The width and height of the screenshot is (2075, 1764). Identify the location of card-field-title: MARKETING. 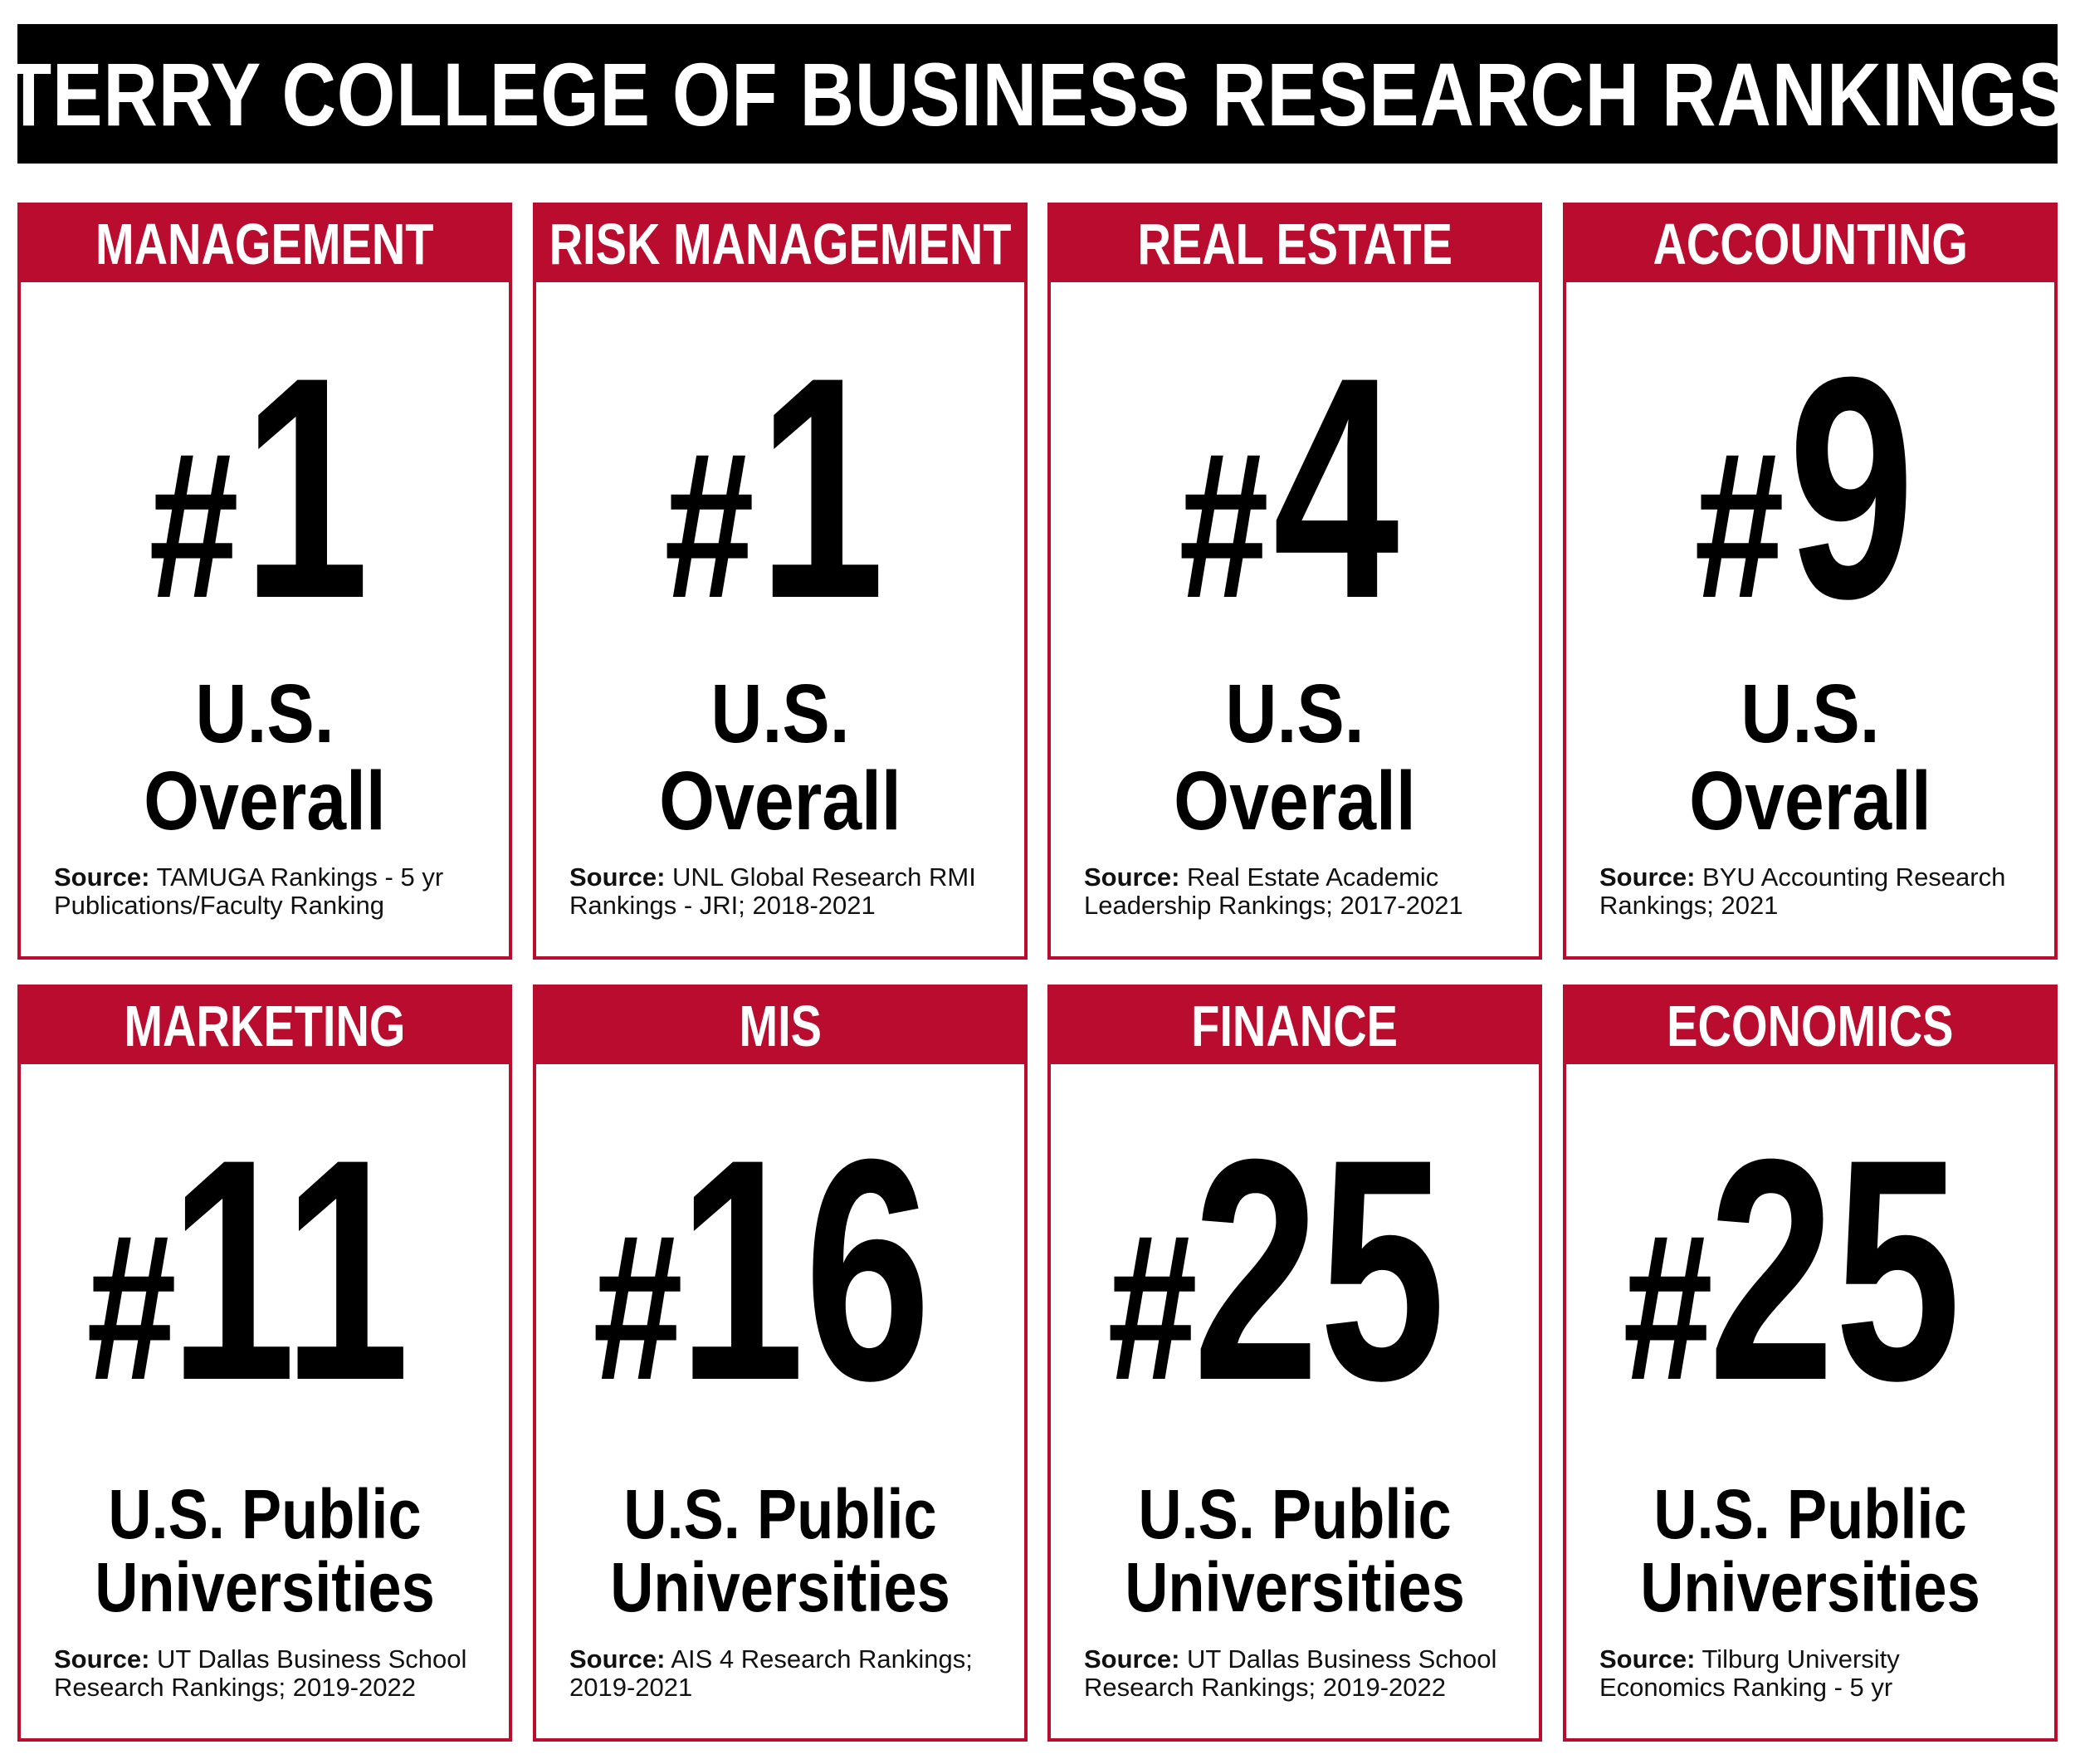
(265, 1026).